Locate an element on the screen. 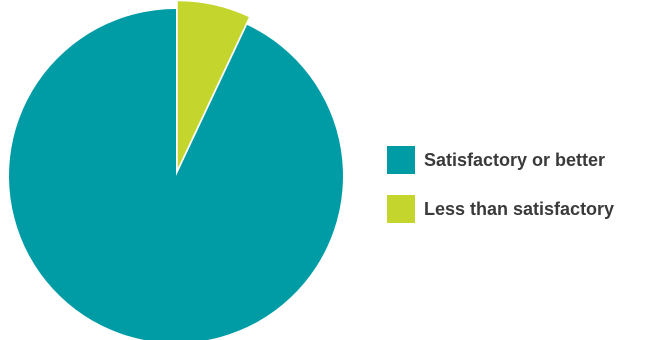  legend-item-satisfactory: Satisfactory or better is located at coordinates (500, 160).